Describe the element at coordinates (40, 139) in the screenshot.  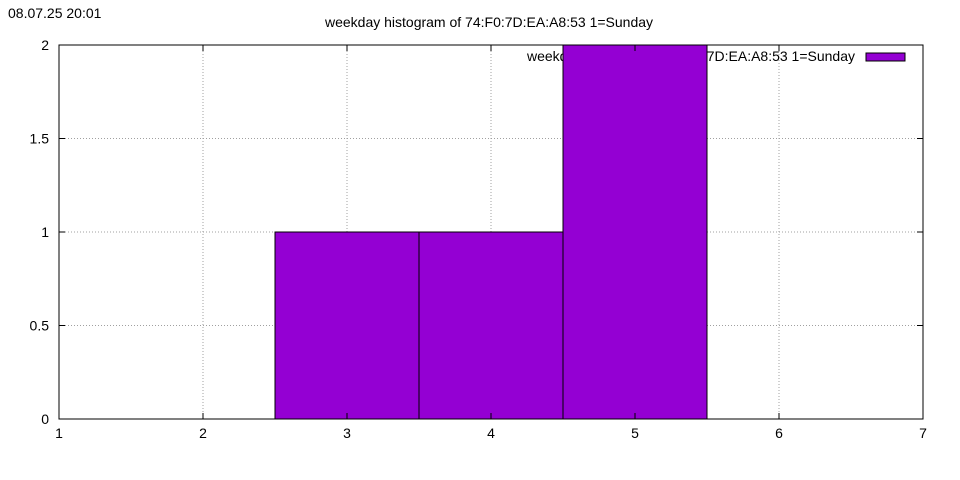
I see `y-tick-label: 1.5` at that location.